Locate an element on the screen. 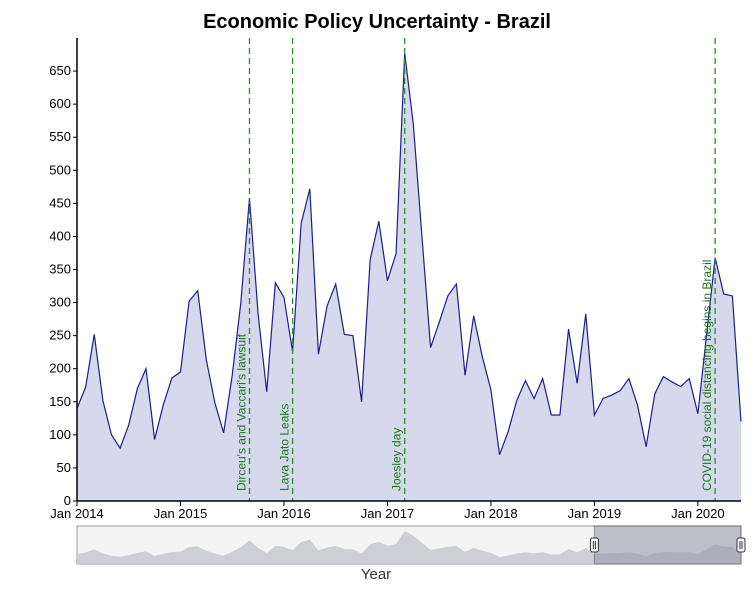 The image size is (755, 591). x-axis-label: Year is located at coordinates (376, 574).